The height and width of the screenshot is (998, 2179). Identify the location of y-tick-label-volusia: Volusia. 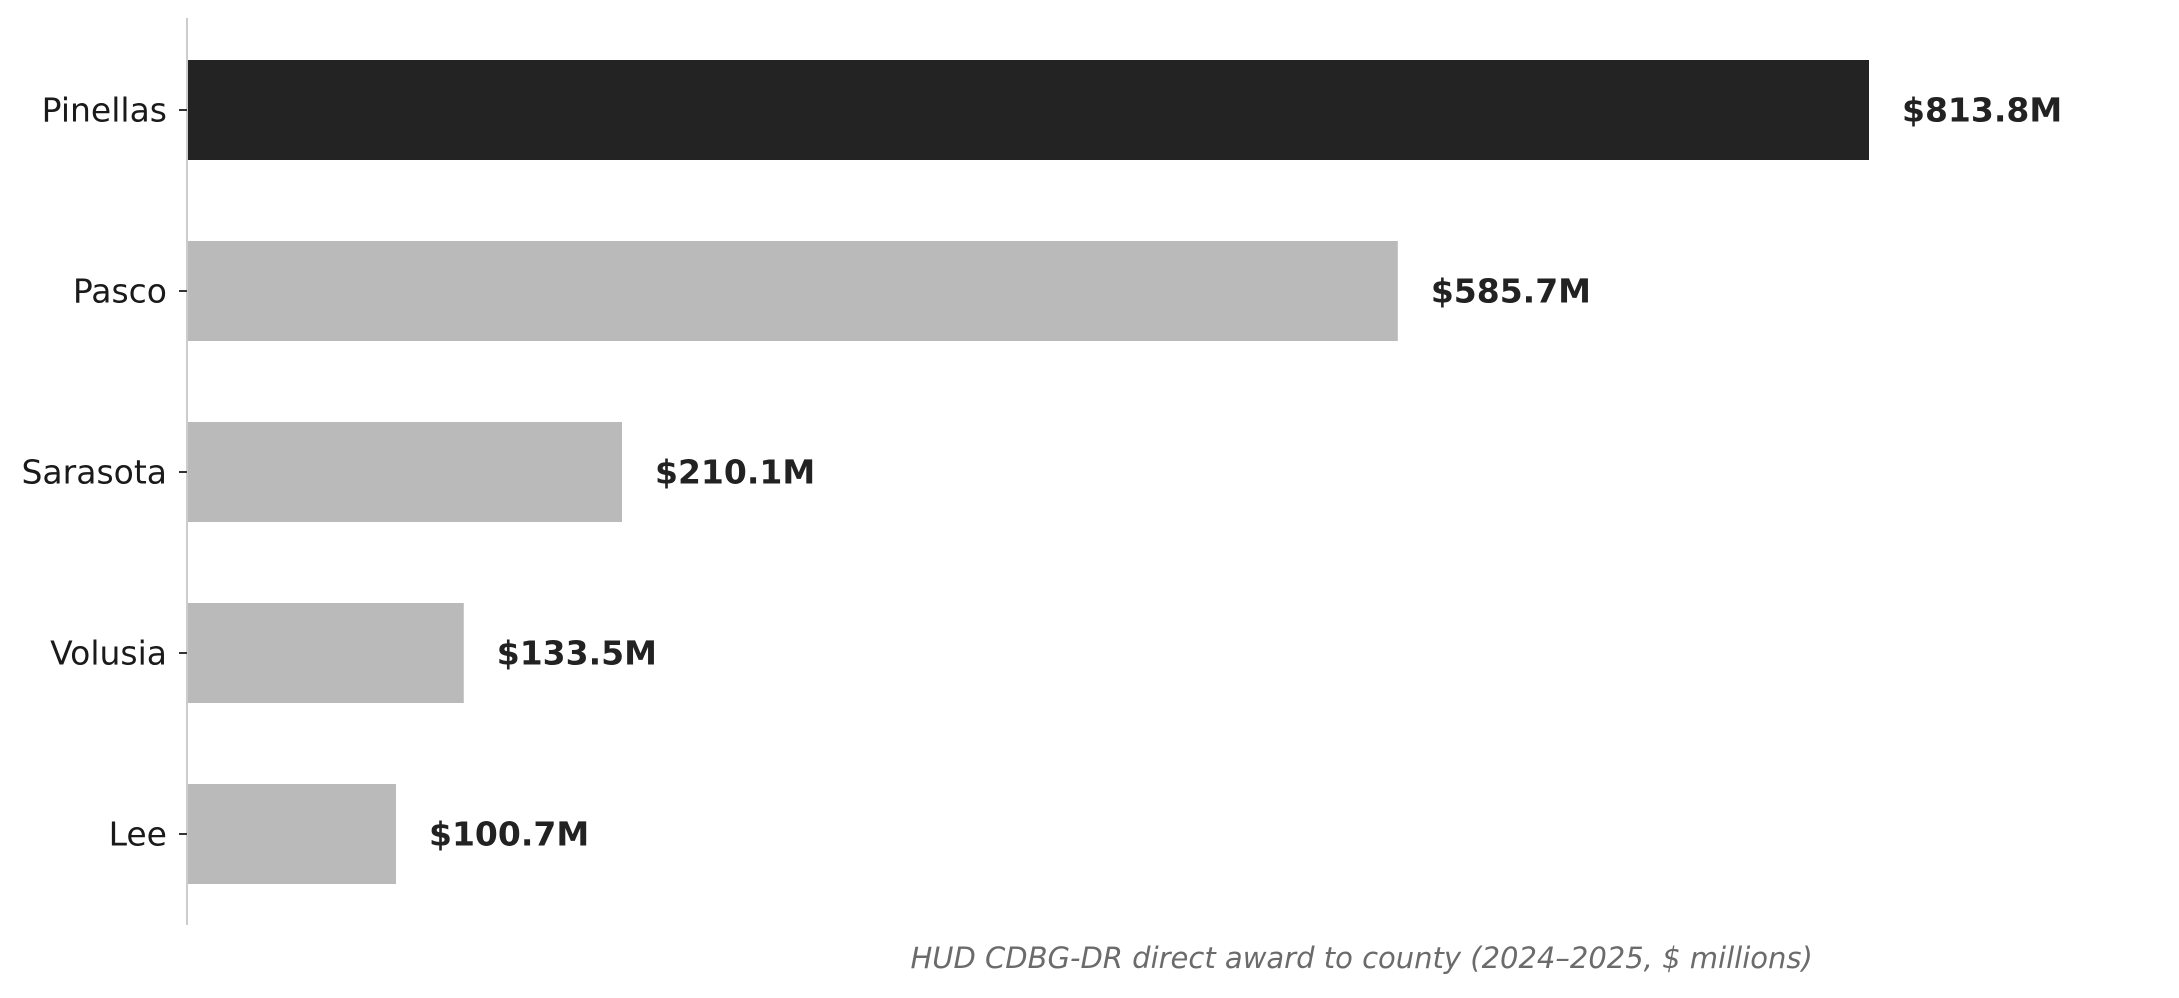
(108, 653).